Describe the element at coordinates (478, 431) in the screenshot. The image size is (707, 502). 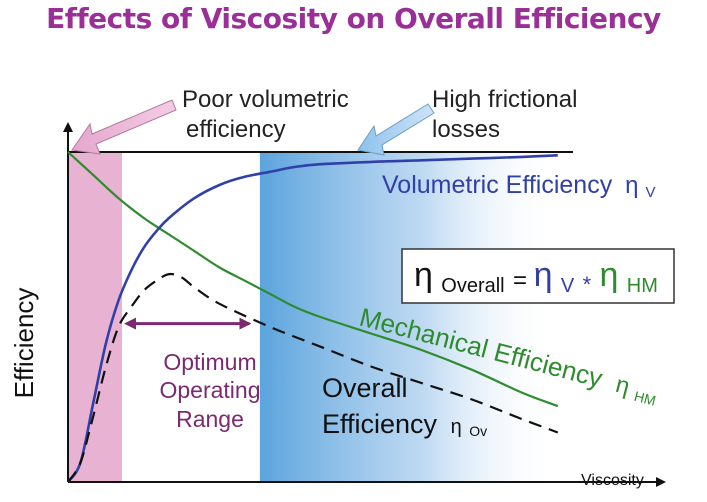
I see `overall-sub: Ov` at that location.